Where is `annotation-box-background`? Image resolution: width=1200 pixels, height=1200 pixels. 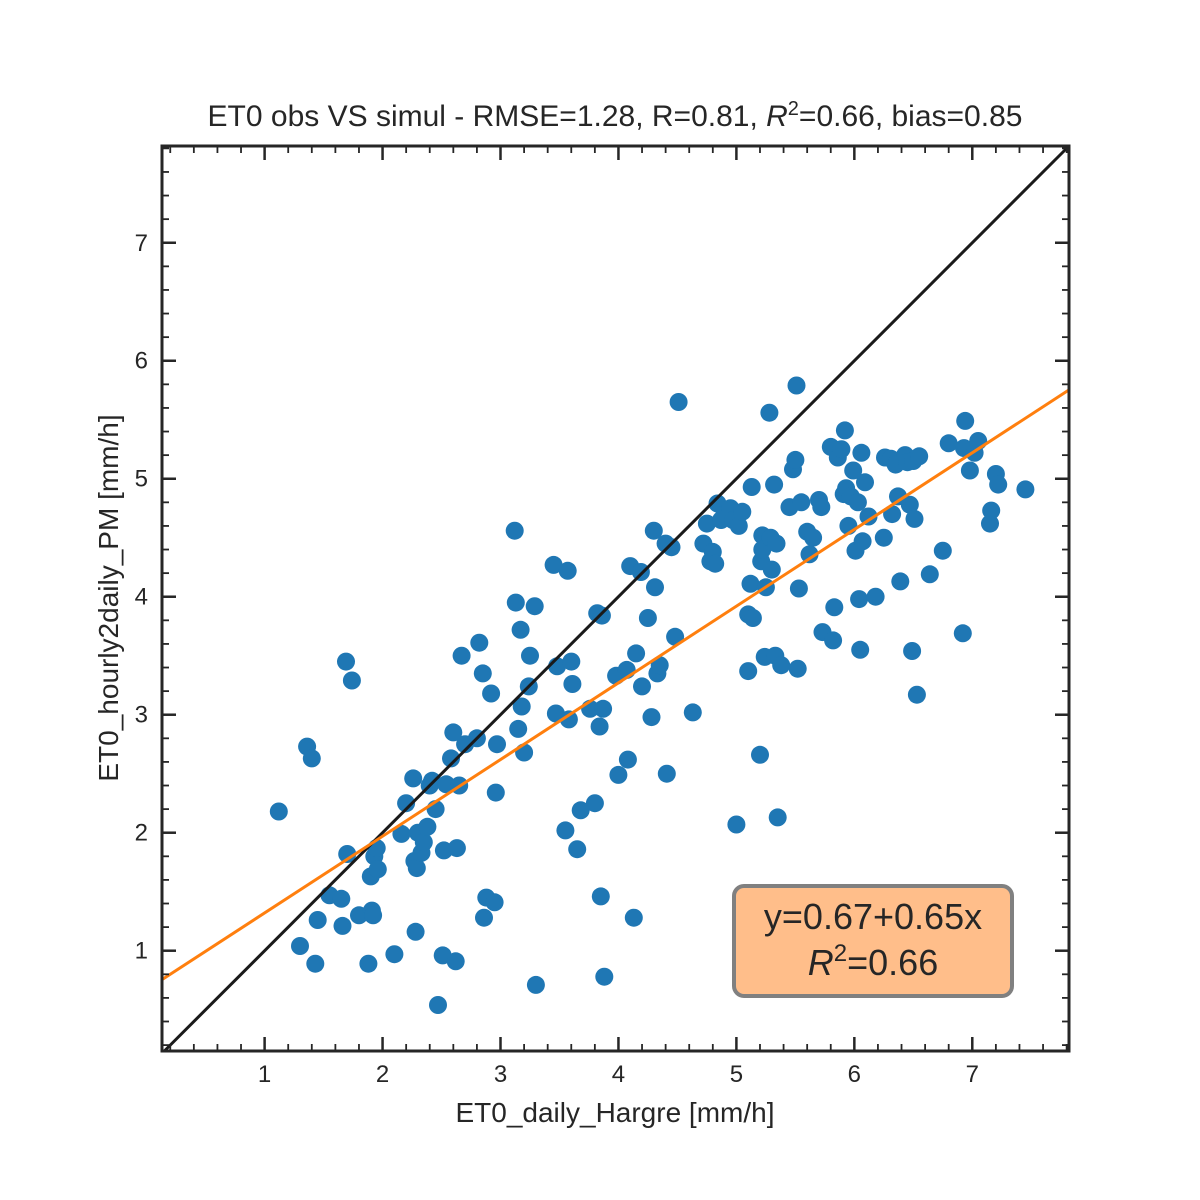
annotation-box-background is located at coordinates (873, 941).